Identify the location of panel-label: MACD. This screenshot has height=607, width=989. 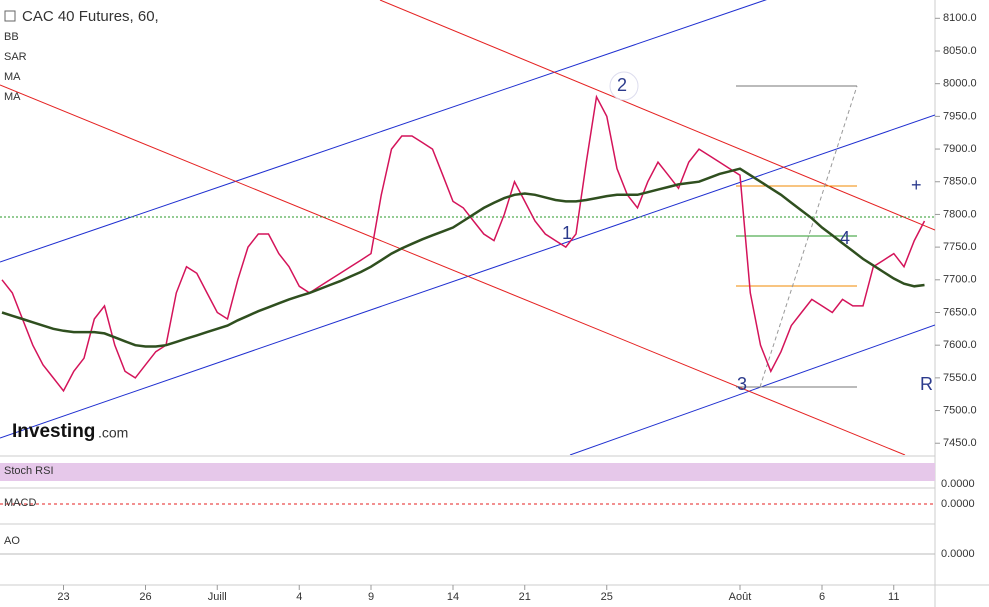
(20, 503).